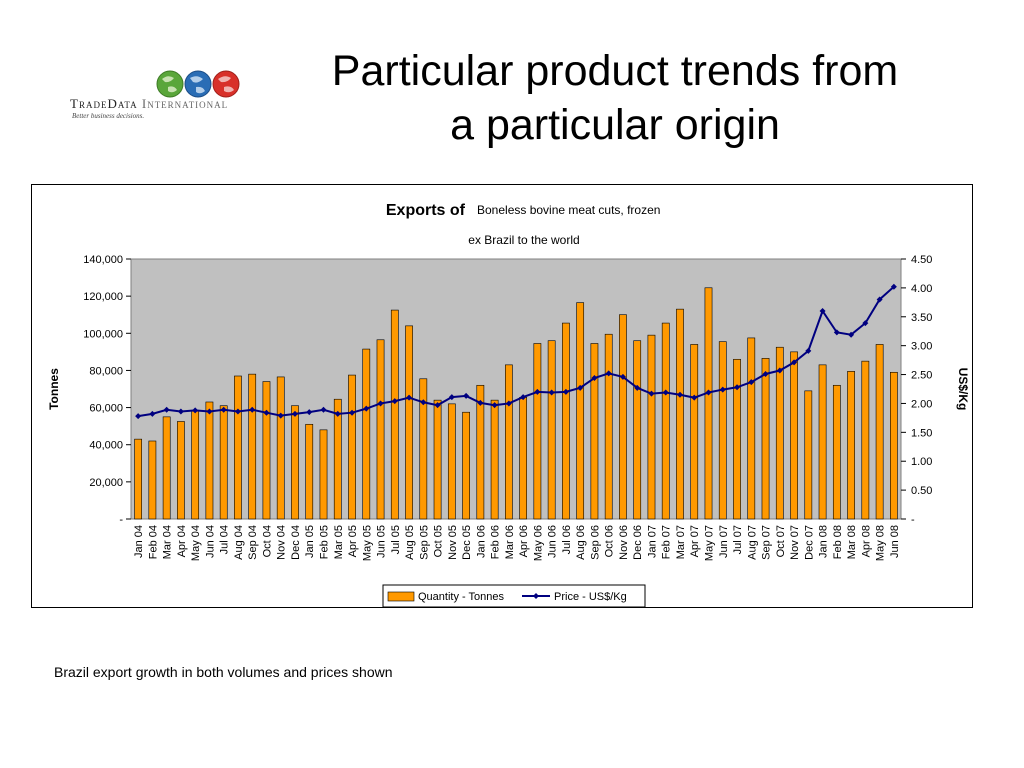  What do you see at coordinates (210, 541) in the screenshot?
I see `x-tick-label: Jun 04` at bounding box center [210, 541].